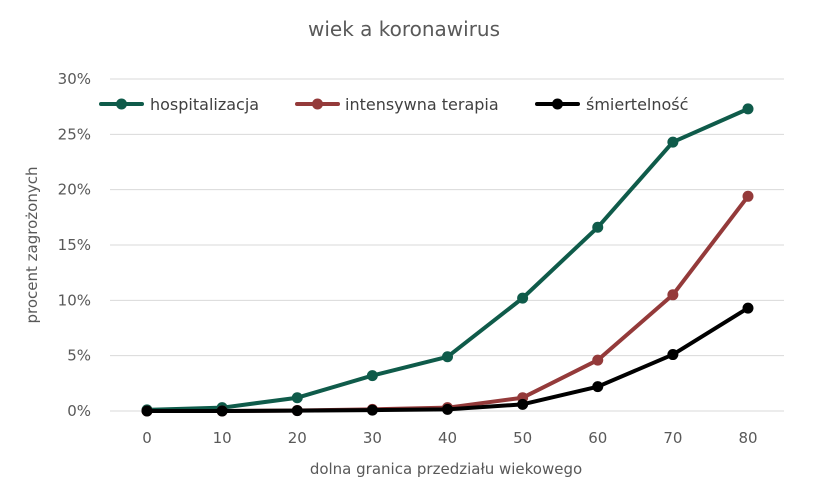  Describe the element at coordinates (372, 438) in the screenshot. I see `x-tick-label: 30` at that location.